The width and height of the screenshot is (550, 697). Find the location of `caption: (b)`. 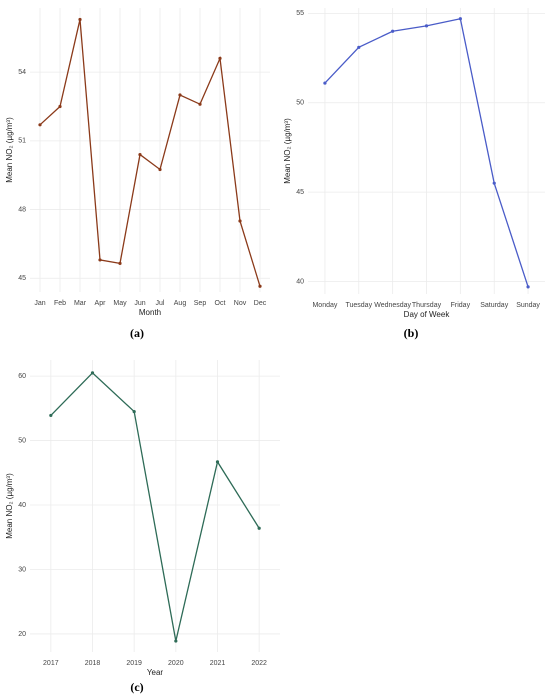

caption: (b) is located at coordinates (411, 333).